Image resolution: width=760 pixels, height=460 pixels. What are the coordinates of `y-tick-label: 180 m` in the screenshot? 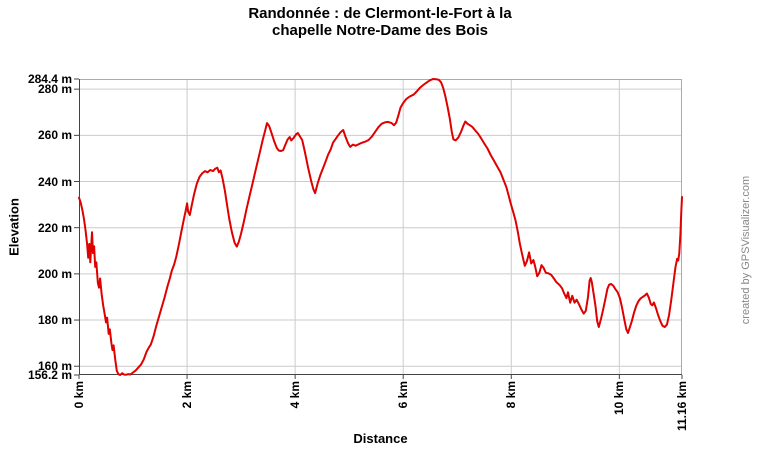 It's located at (54, 320).